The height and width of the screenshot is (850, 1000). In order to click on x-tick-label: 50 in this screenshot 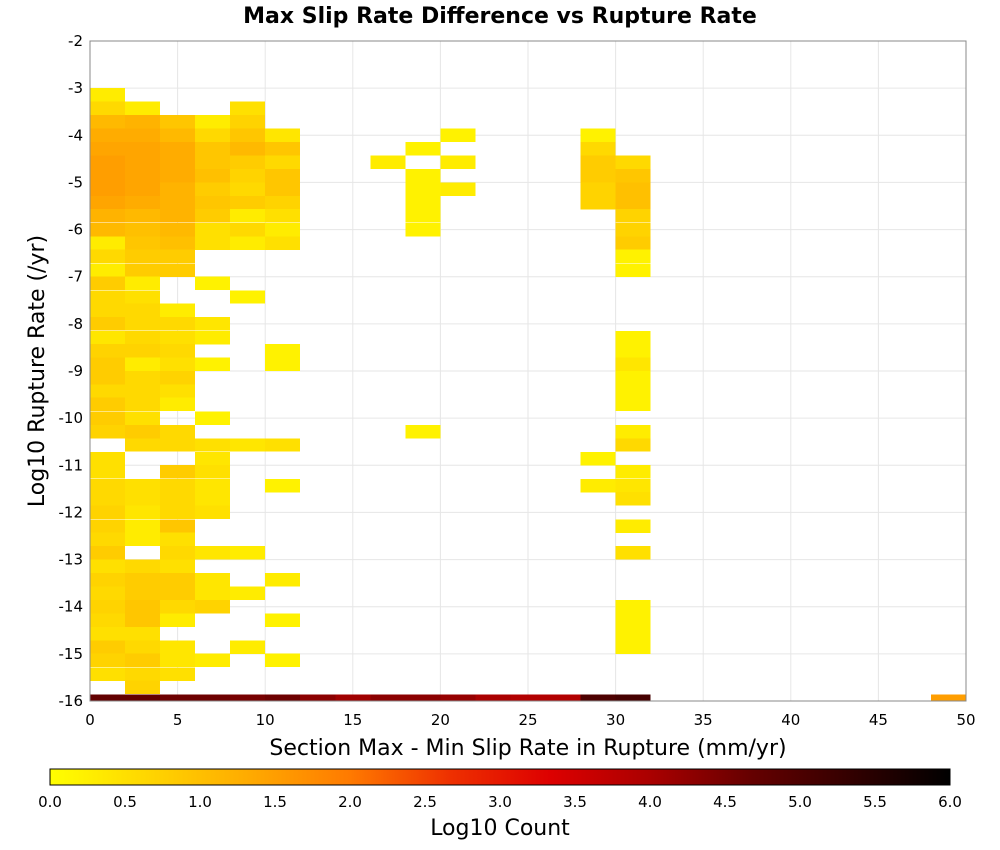, I will do `click(965, 720)`.